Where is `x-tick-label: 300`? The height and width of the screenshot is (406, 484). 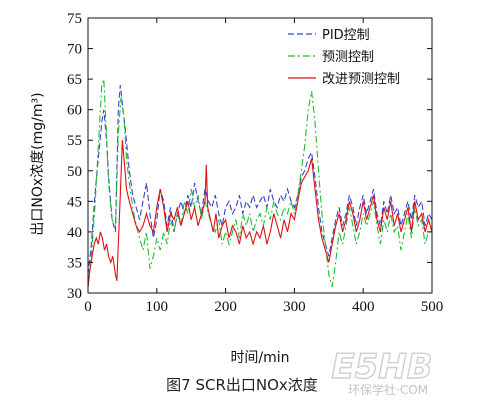 x-tick-label: 300 is located at coordinates (294, 307).